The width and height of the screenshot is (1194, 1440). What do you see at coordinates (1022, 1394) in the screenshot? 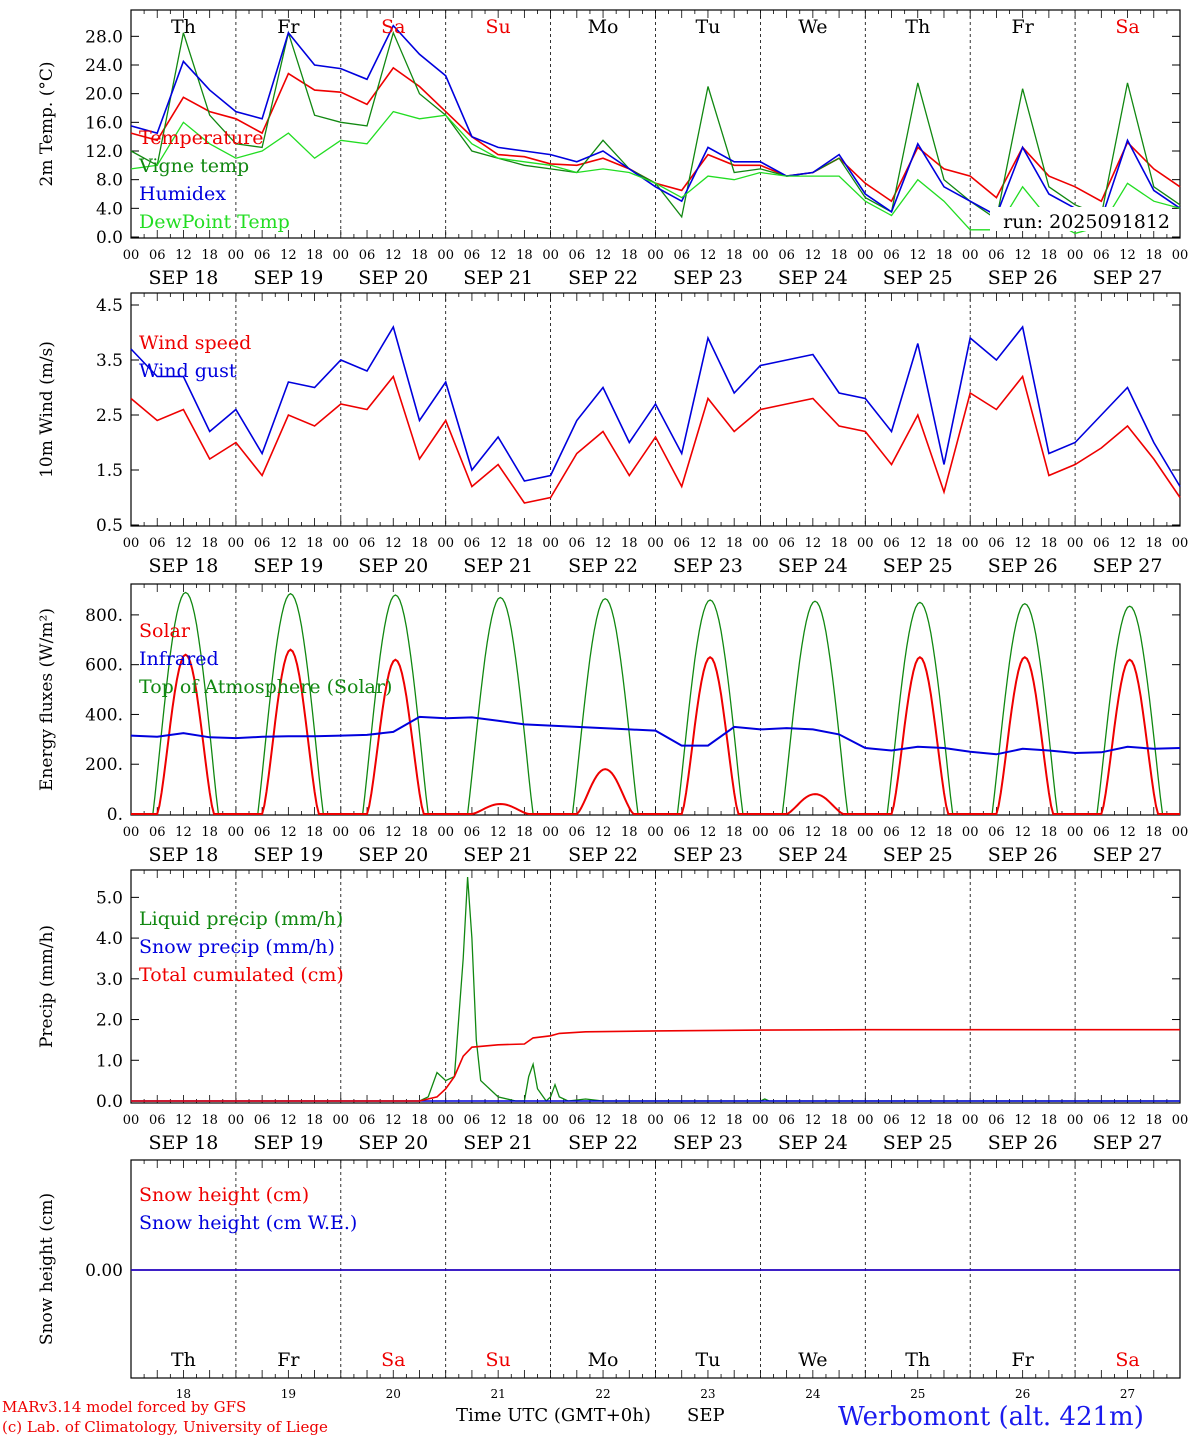
I see `day-number: 26` at bounding box center [1022, 1394].